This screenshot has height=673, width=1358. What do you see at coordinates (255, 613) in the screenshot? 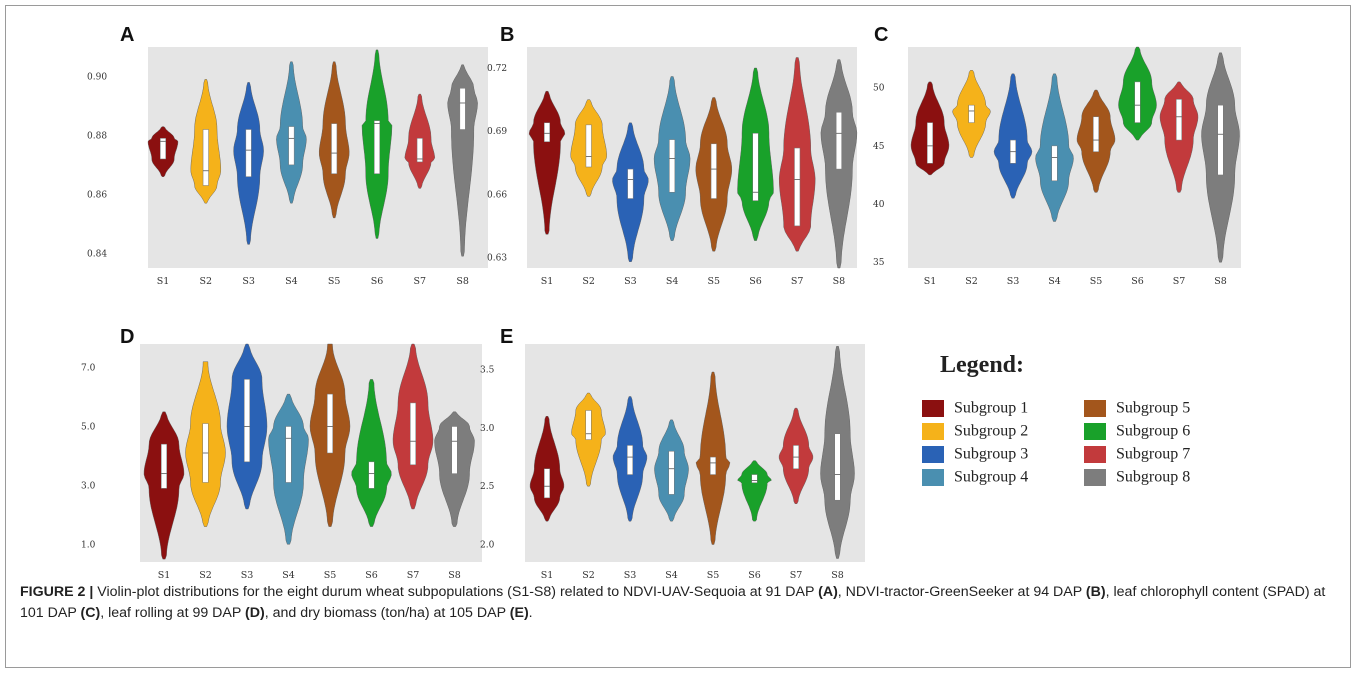
I see `caption-ref: (D)` at bounding box center [255, 613].